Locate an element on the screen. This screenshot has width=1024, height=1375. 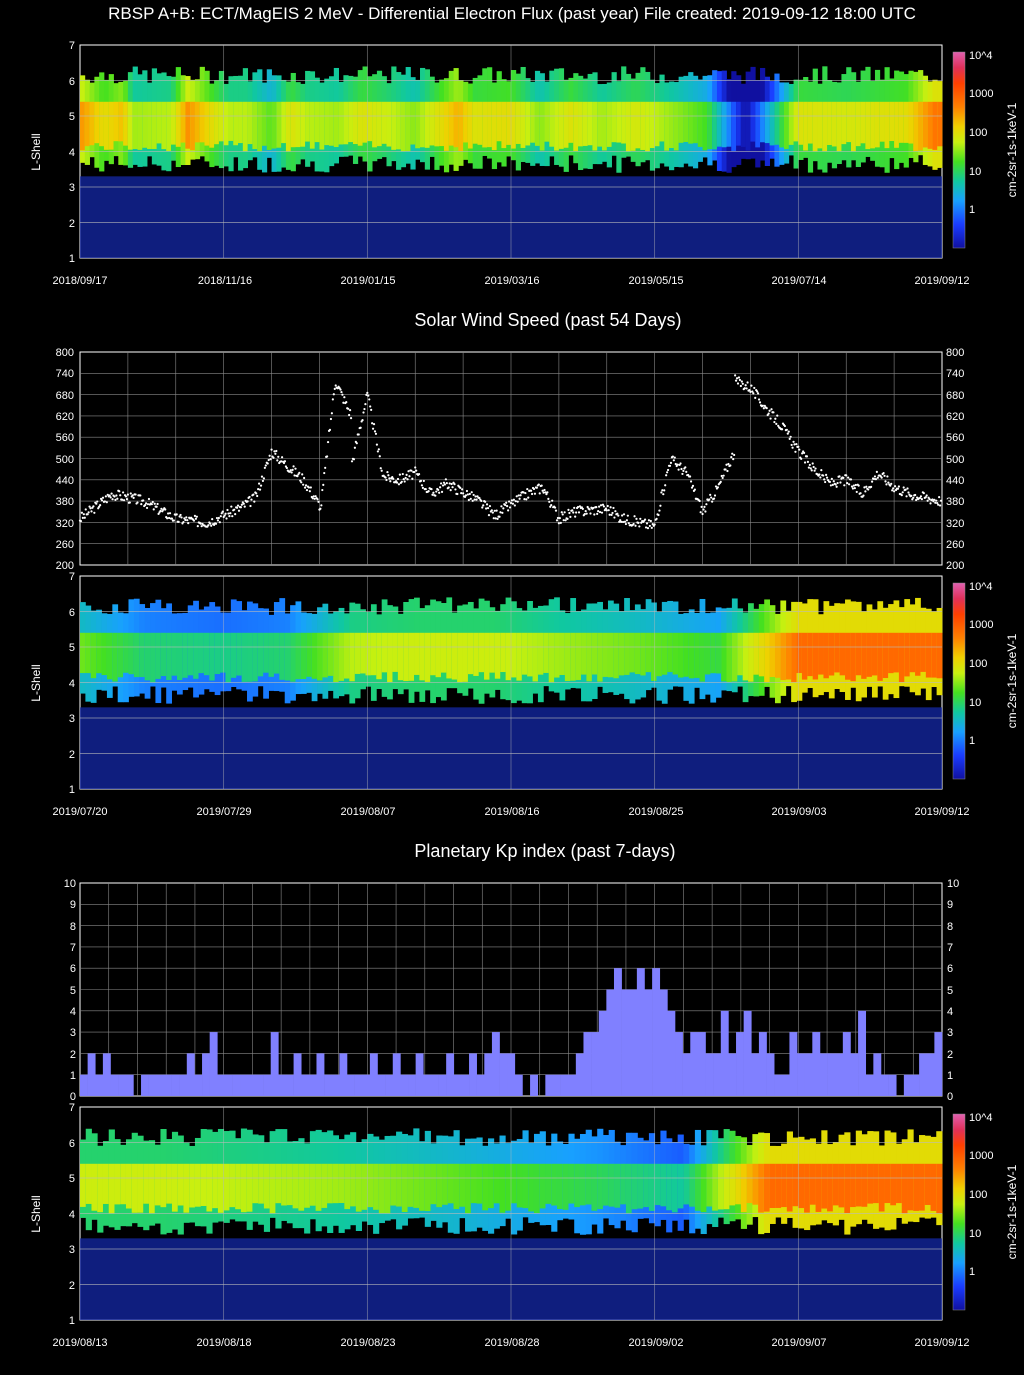
y-tick: 800 is located at coordinates (65, 353).